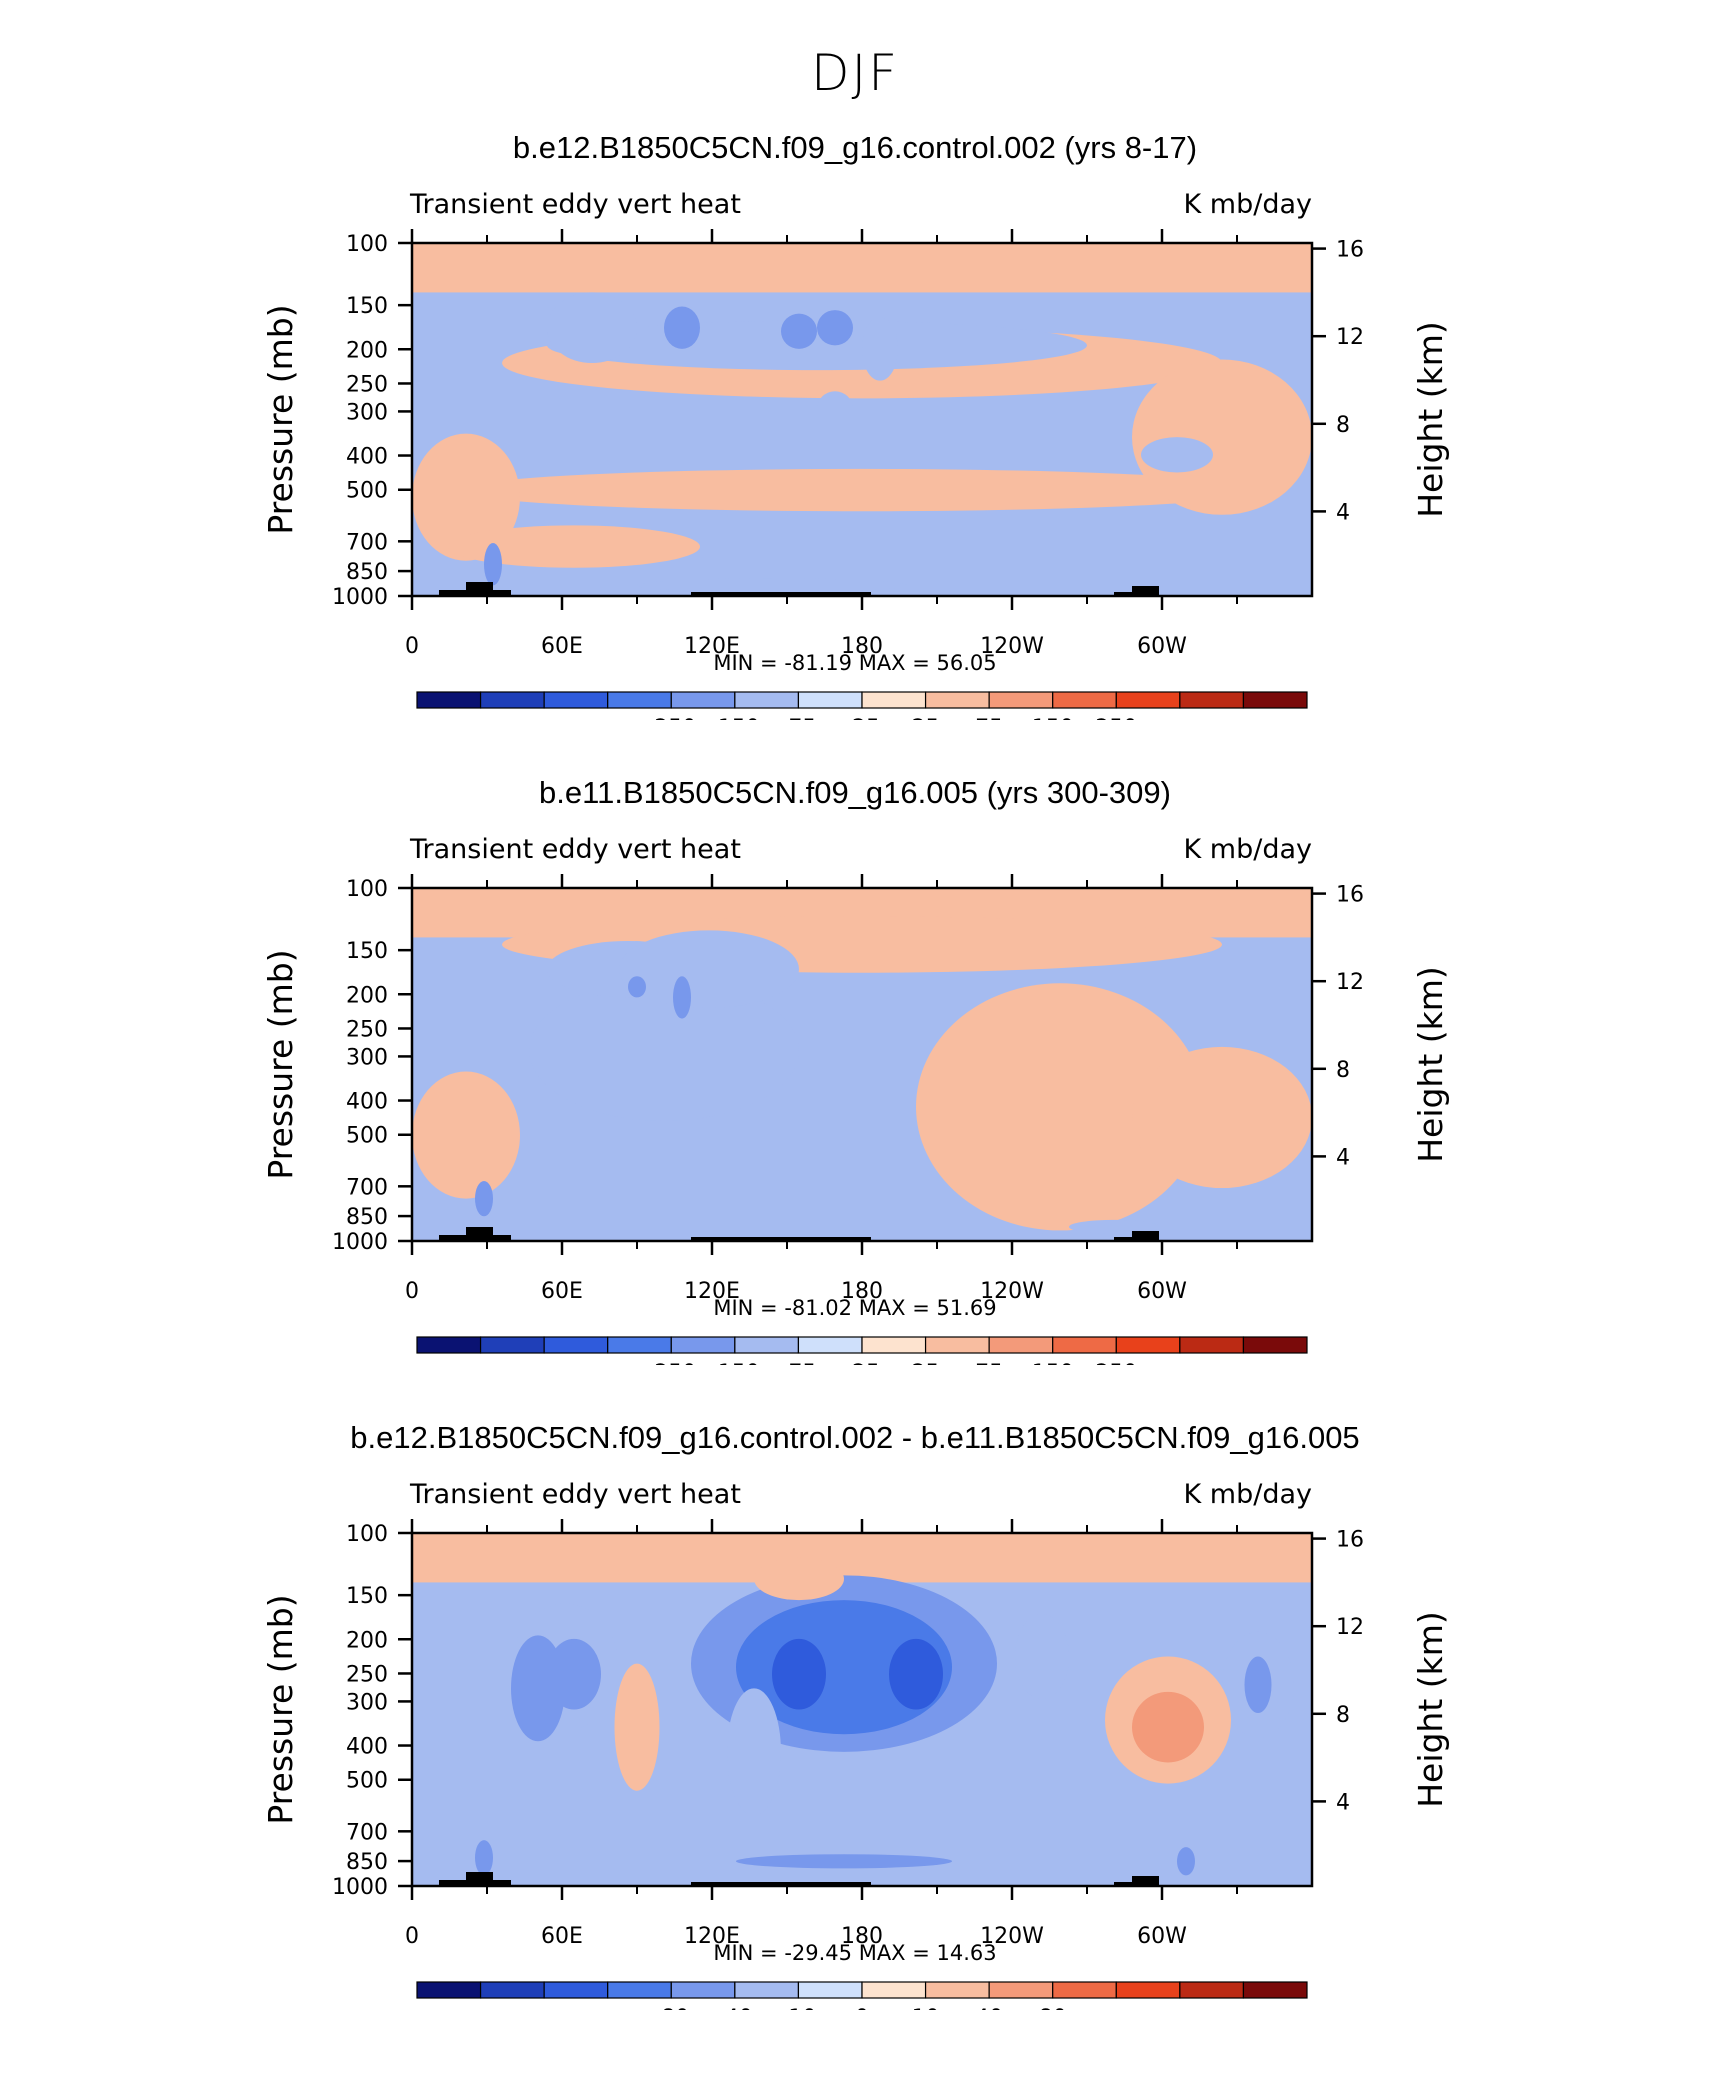 Image resolution: width=1710 pixels, height=2074 pixels. Describe the element at coordinates (1053, 2008) in the screenshot. I see `colorbar-label: 80` at that location.